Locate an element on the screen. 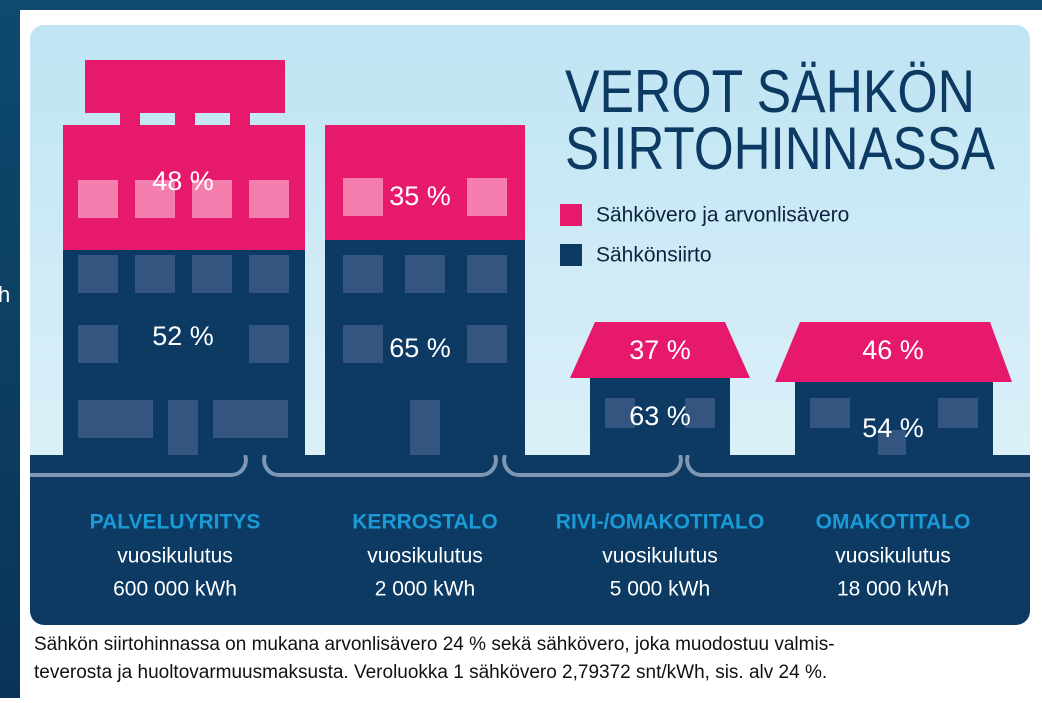 This screenshot has width=1042, height=703. usage-value: 2 000 kWh is located at coordinates (425, 589).